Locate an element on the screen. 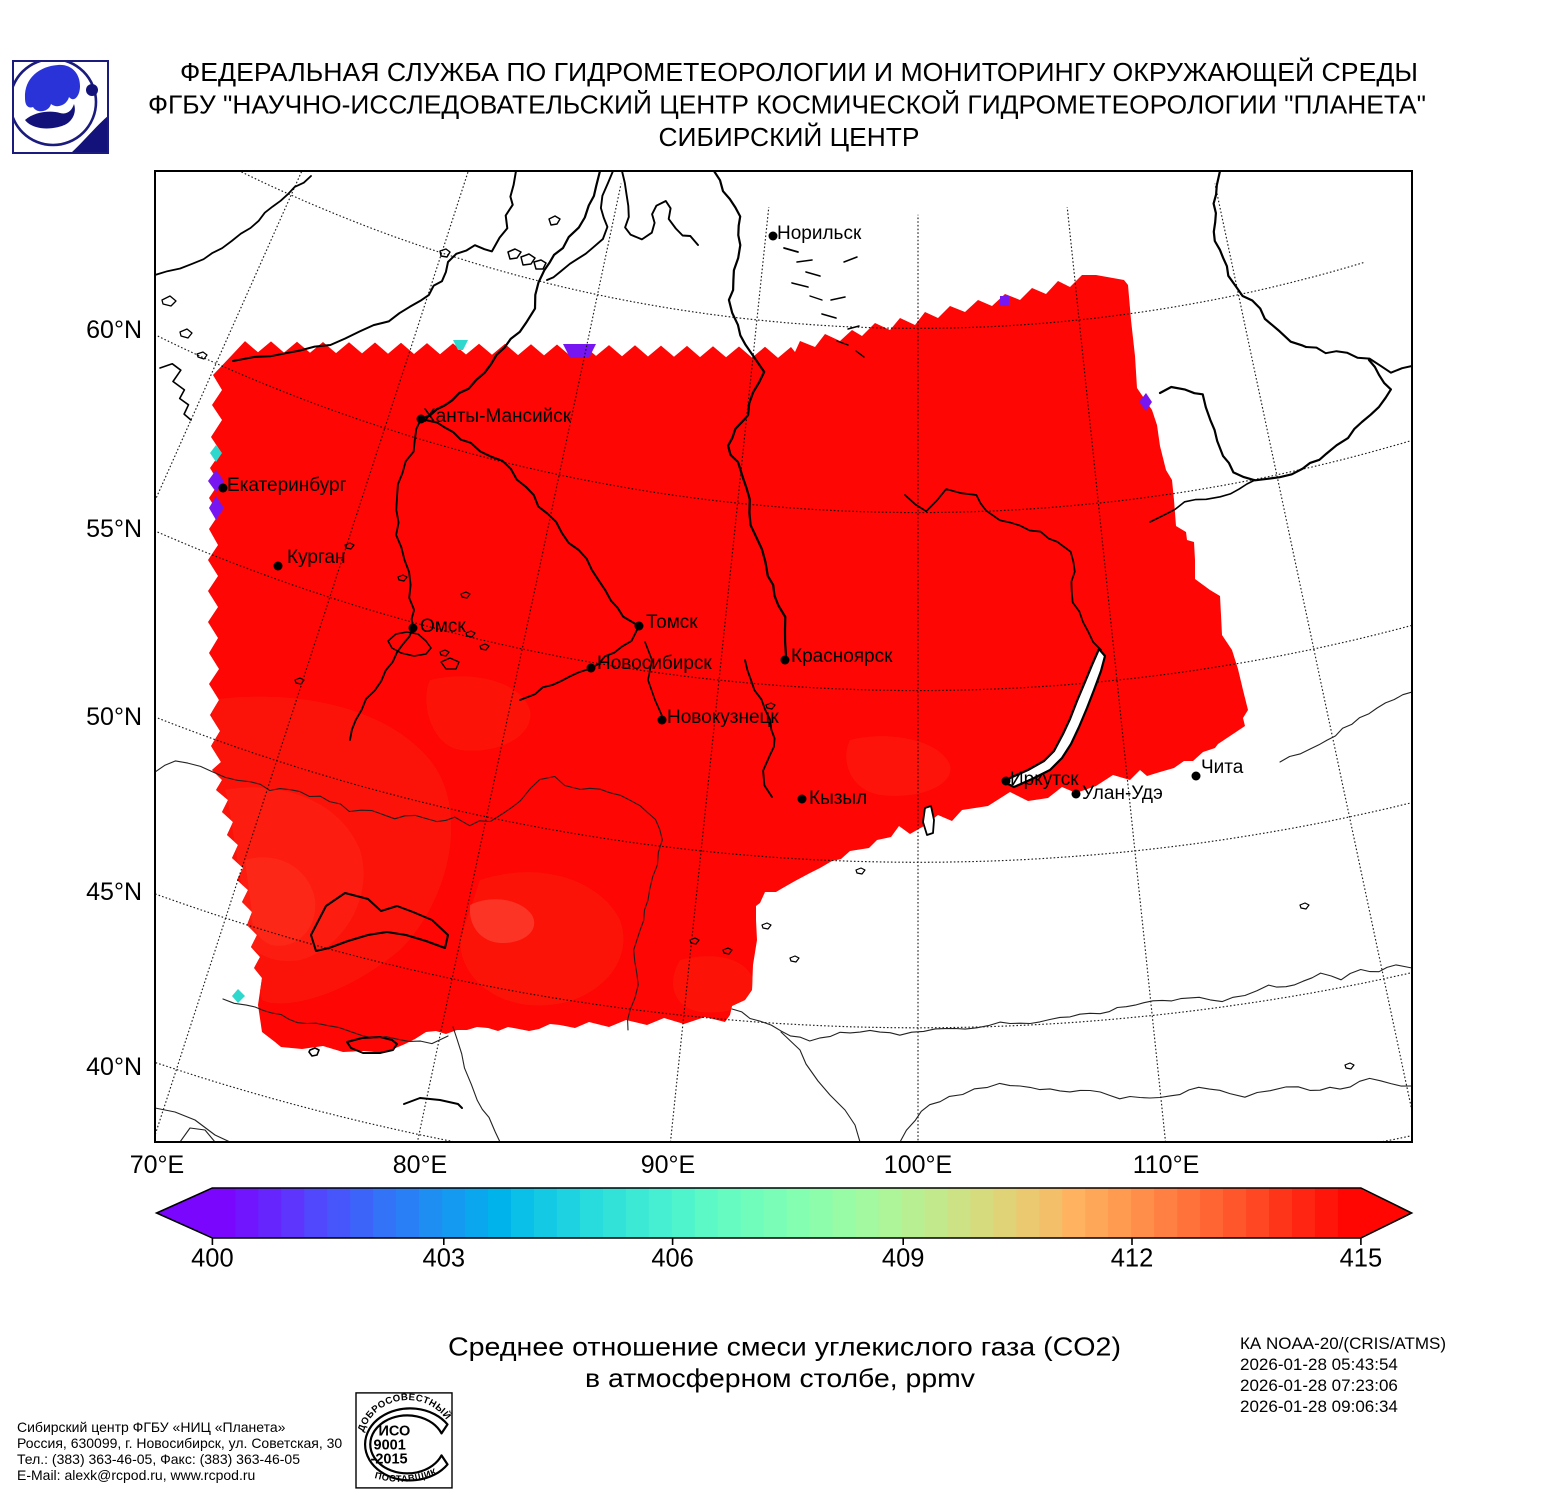 This screenshot has width=1550, height=1500. svg-text: 2026-01-28 09:06:34 is located at coordinates (1319, 1406).